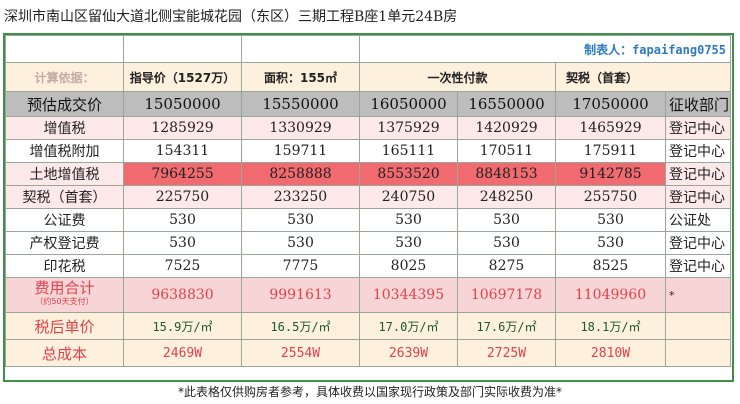 This screenshot has height=404, width=740. What do you see at coordinates (506, 326) in the screenshot?
I see `cell-value: 17.6万/㎡` at bounding box center [506, 326].